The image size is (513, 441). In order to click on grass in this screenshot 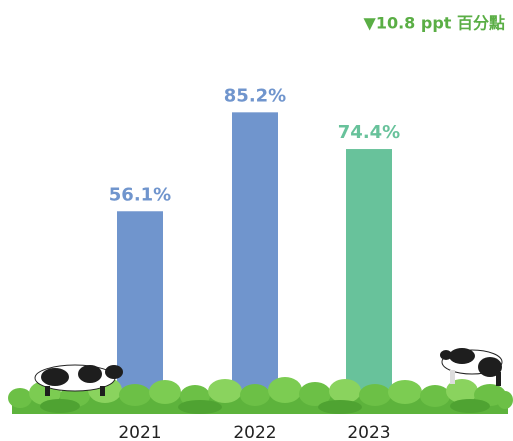, I will do `click(260, 395)`.